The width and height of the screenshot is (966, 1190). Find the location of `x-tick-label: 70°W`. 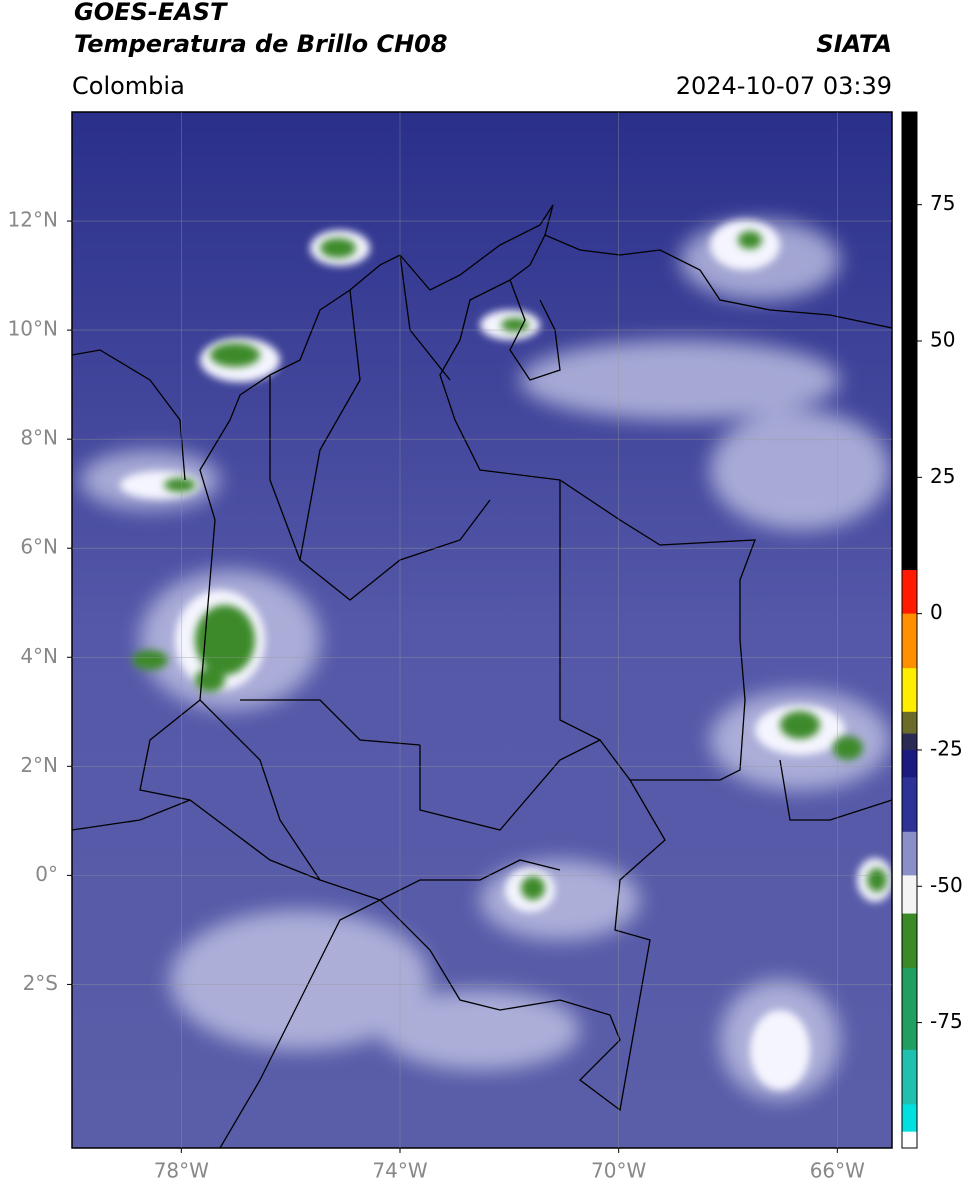

x-tick-label: 70°W is located at coordinates (618, 1171).